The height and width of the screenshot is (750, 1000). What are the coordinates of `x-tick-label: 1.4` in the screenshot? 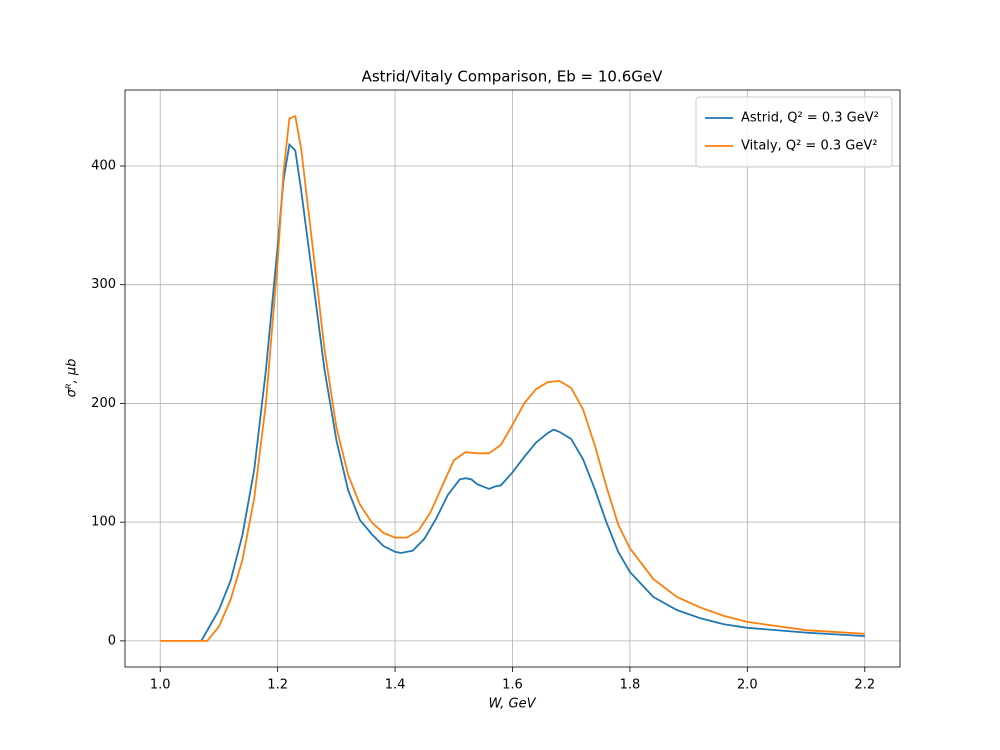 It's located at (395, 685).